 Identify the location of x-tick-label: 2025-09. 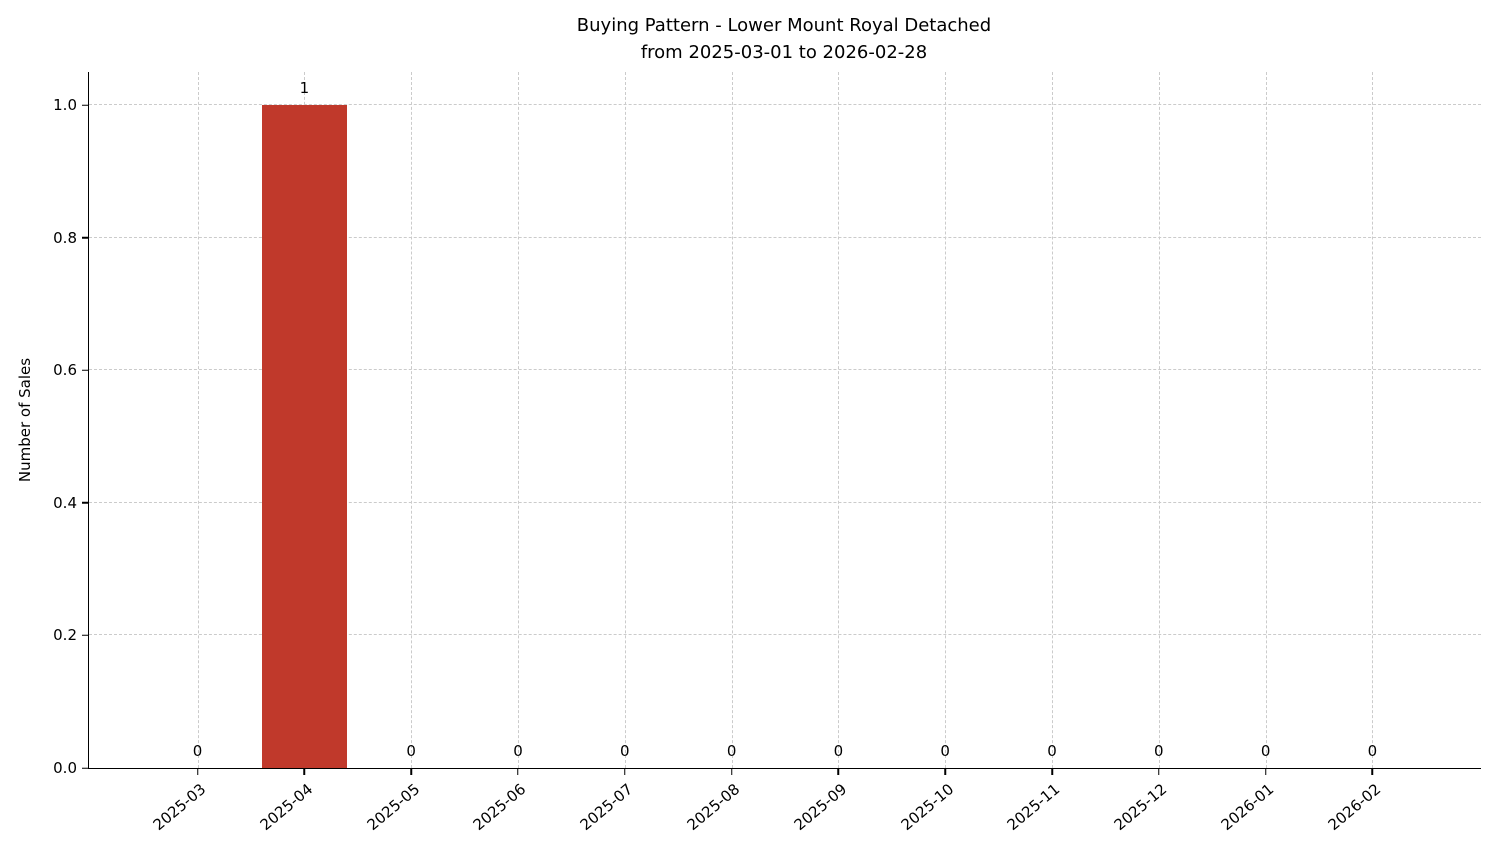
(820, 807).